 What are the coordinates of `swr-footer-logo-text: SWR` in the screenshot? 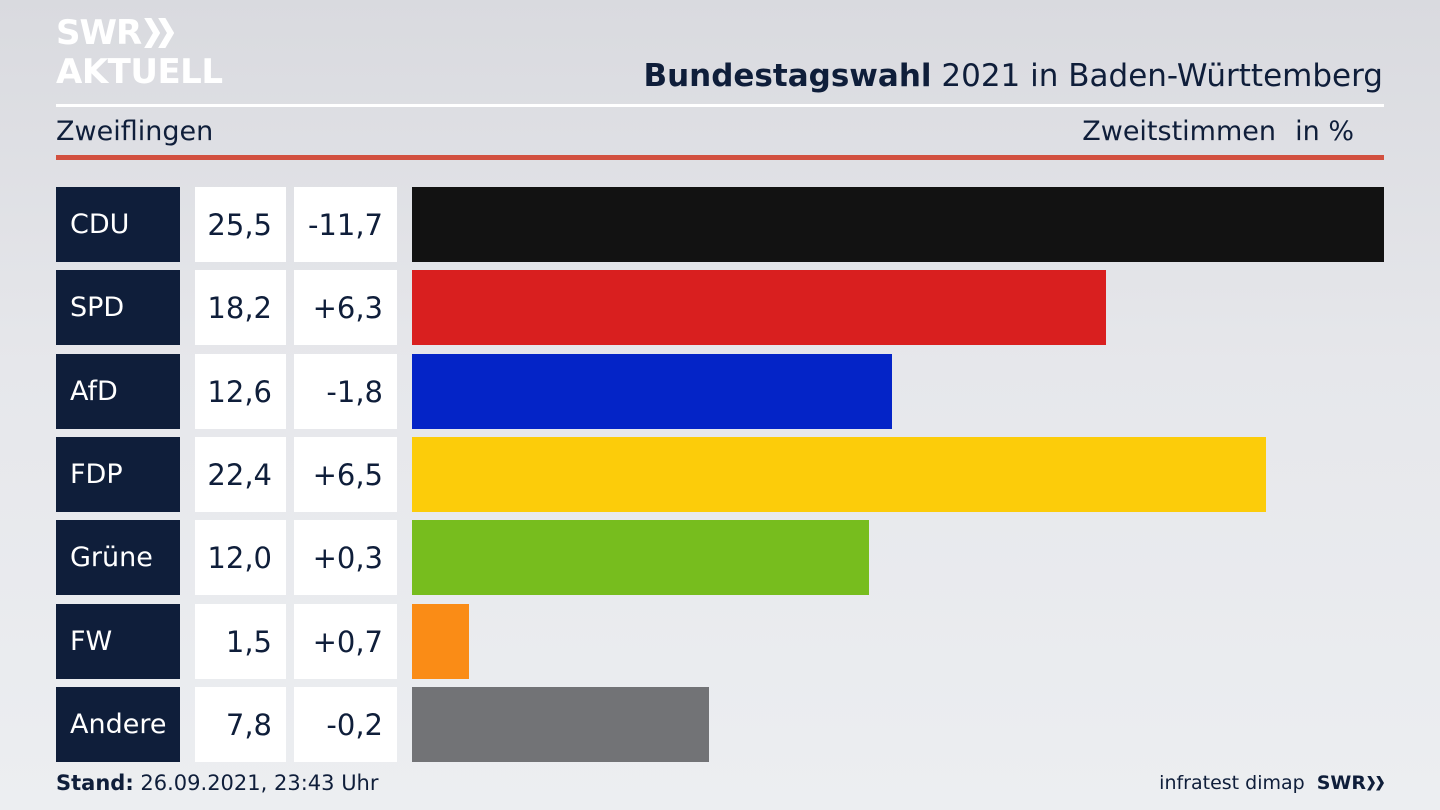 It's located at (1341, 783).